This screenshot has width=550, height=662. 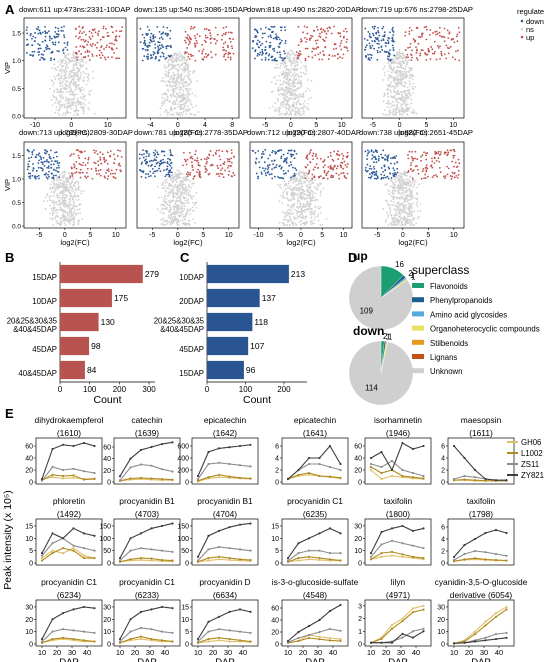 I want to click on x-tick-label: -5, so click(x=373, y=125).